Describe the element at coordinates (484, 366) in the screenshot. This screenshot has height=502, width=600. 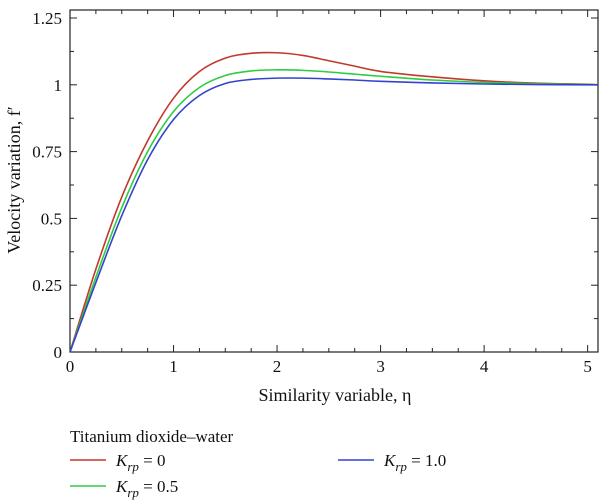
I see `x-tick-label: 4` at that location.